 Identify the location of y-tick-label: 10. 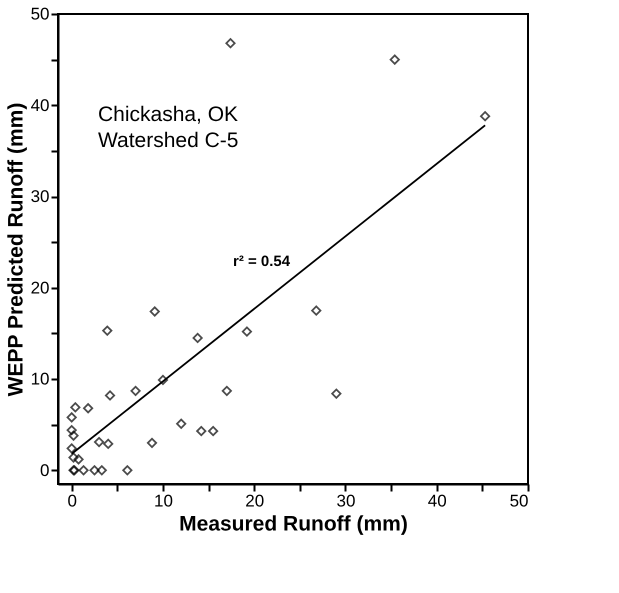
(40, 379).